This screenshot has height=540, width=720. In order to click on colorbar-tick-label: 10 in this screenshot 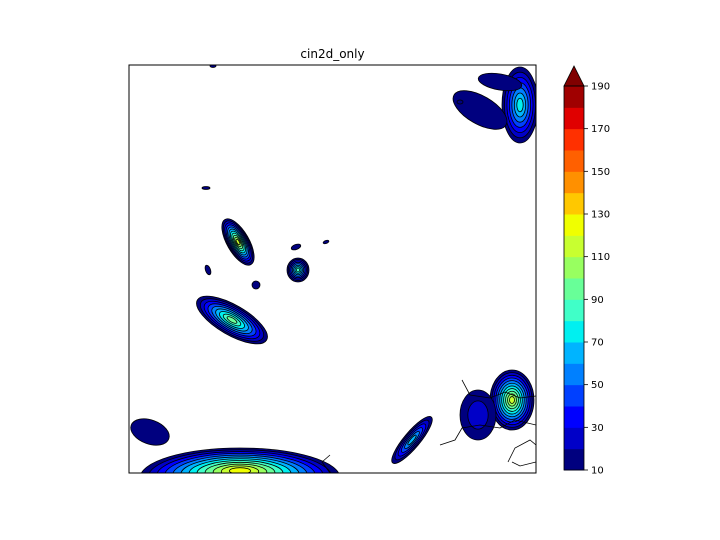, I will do `click(597, 471)`.